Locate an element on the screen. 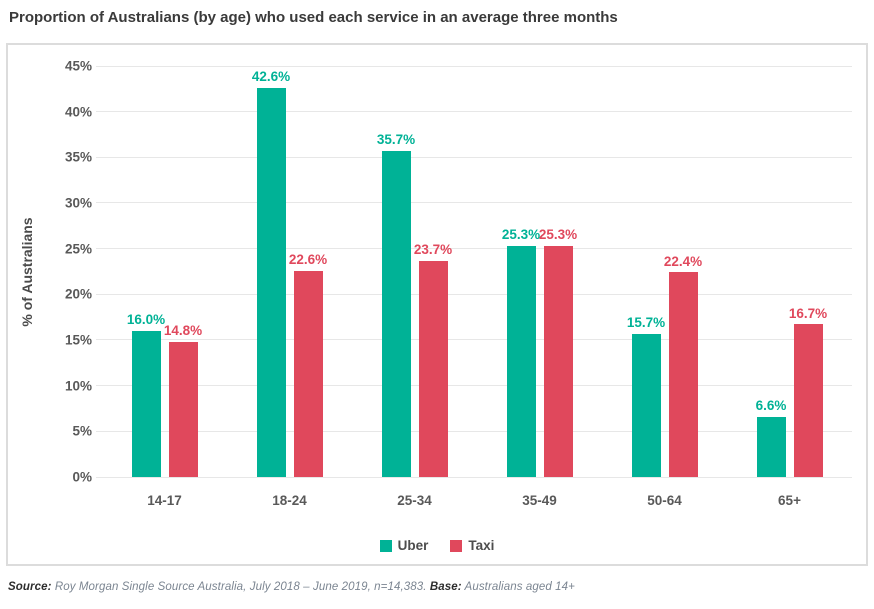 The image size is (874, 609). x-label-65+: 65+ is located at coordinates (789, 500).